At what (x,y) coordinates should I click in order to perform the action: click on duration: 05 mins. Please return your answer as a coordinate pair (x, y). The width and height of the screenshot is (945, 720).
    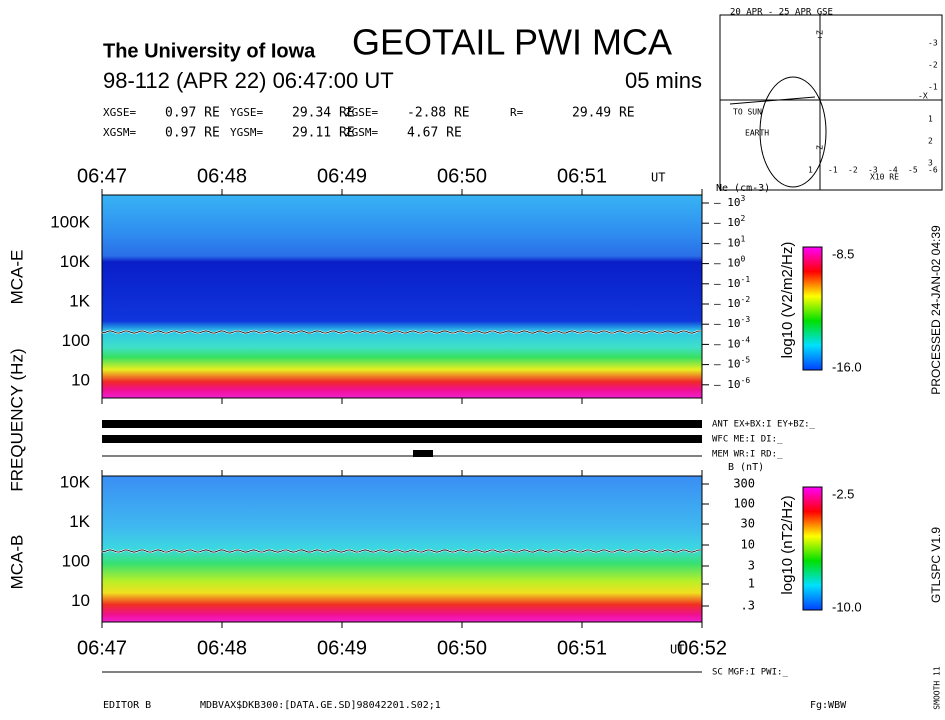
    Looking at the image, I should click on (663, 80).